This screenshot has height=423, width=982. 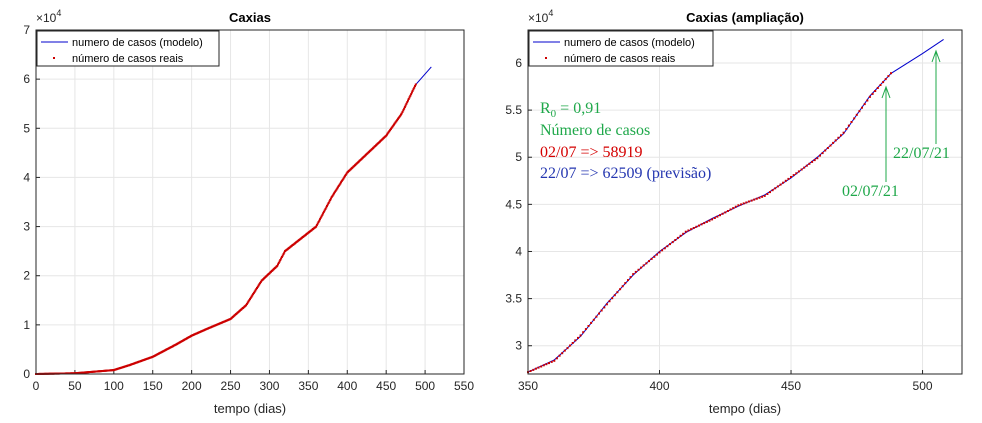 I want to click on chart-title: Caxias (ampliação), so click(x=745, y=17).